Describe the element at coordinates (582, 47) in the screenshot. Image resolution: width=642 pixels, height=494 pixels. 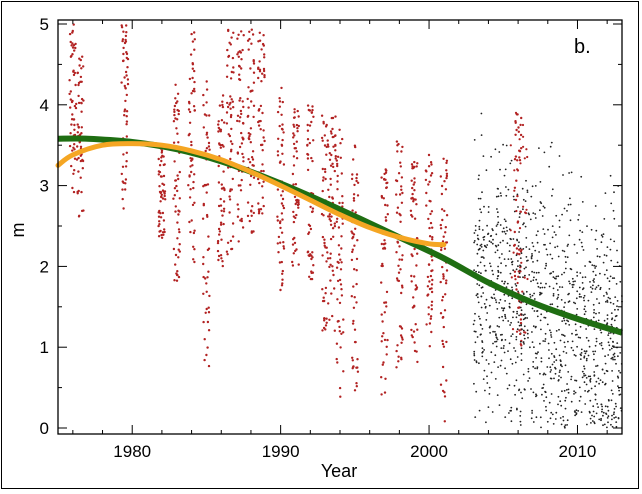
I see `panel-label: b.` at that location.